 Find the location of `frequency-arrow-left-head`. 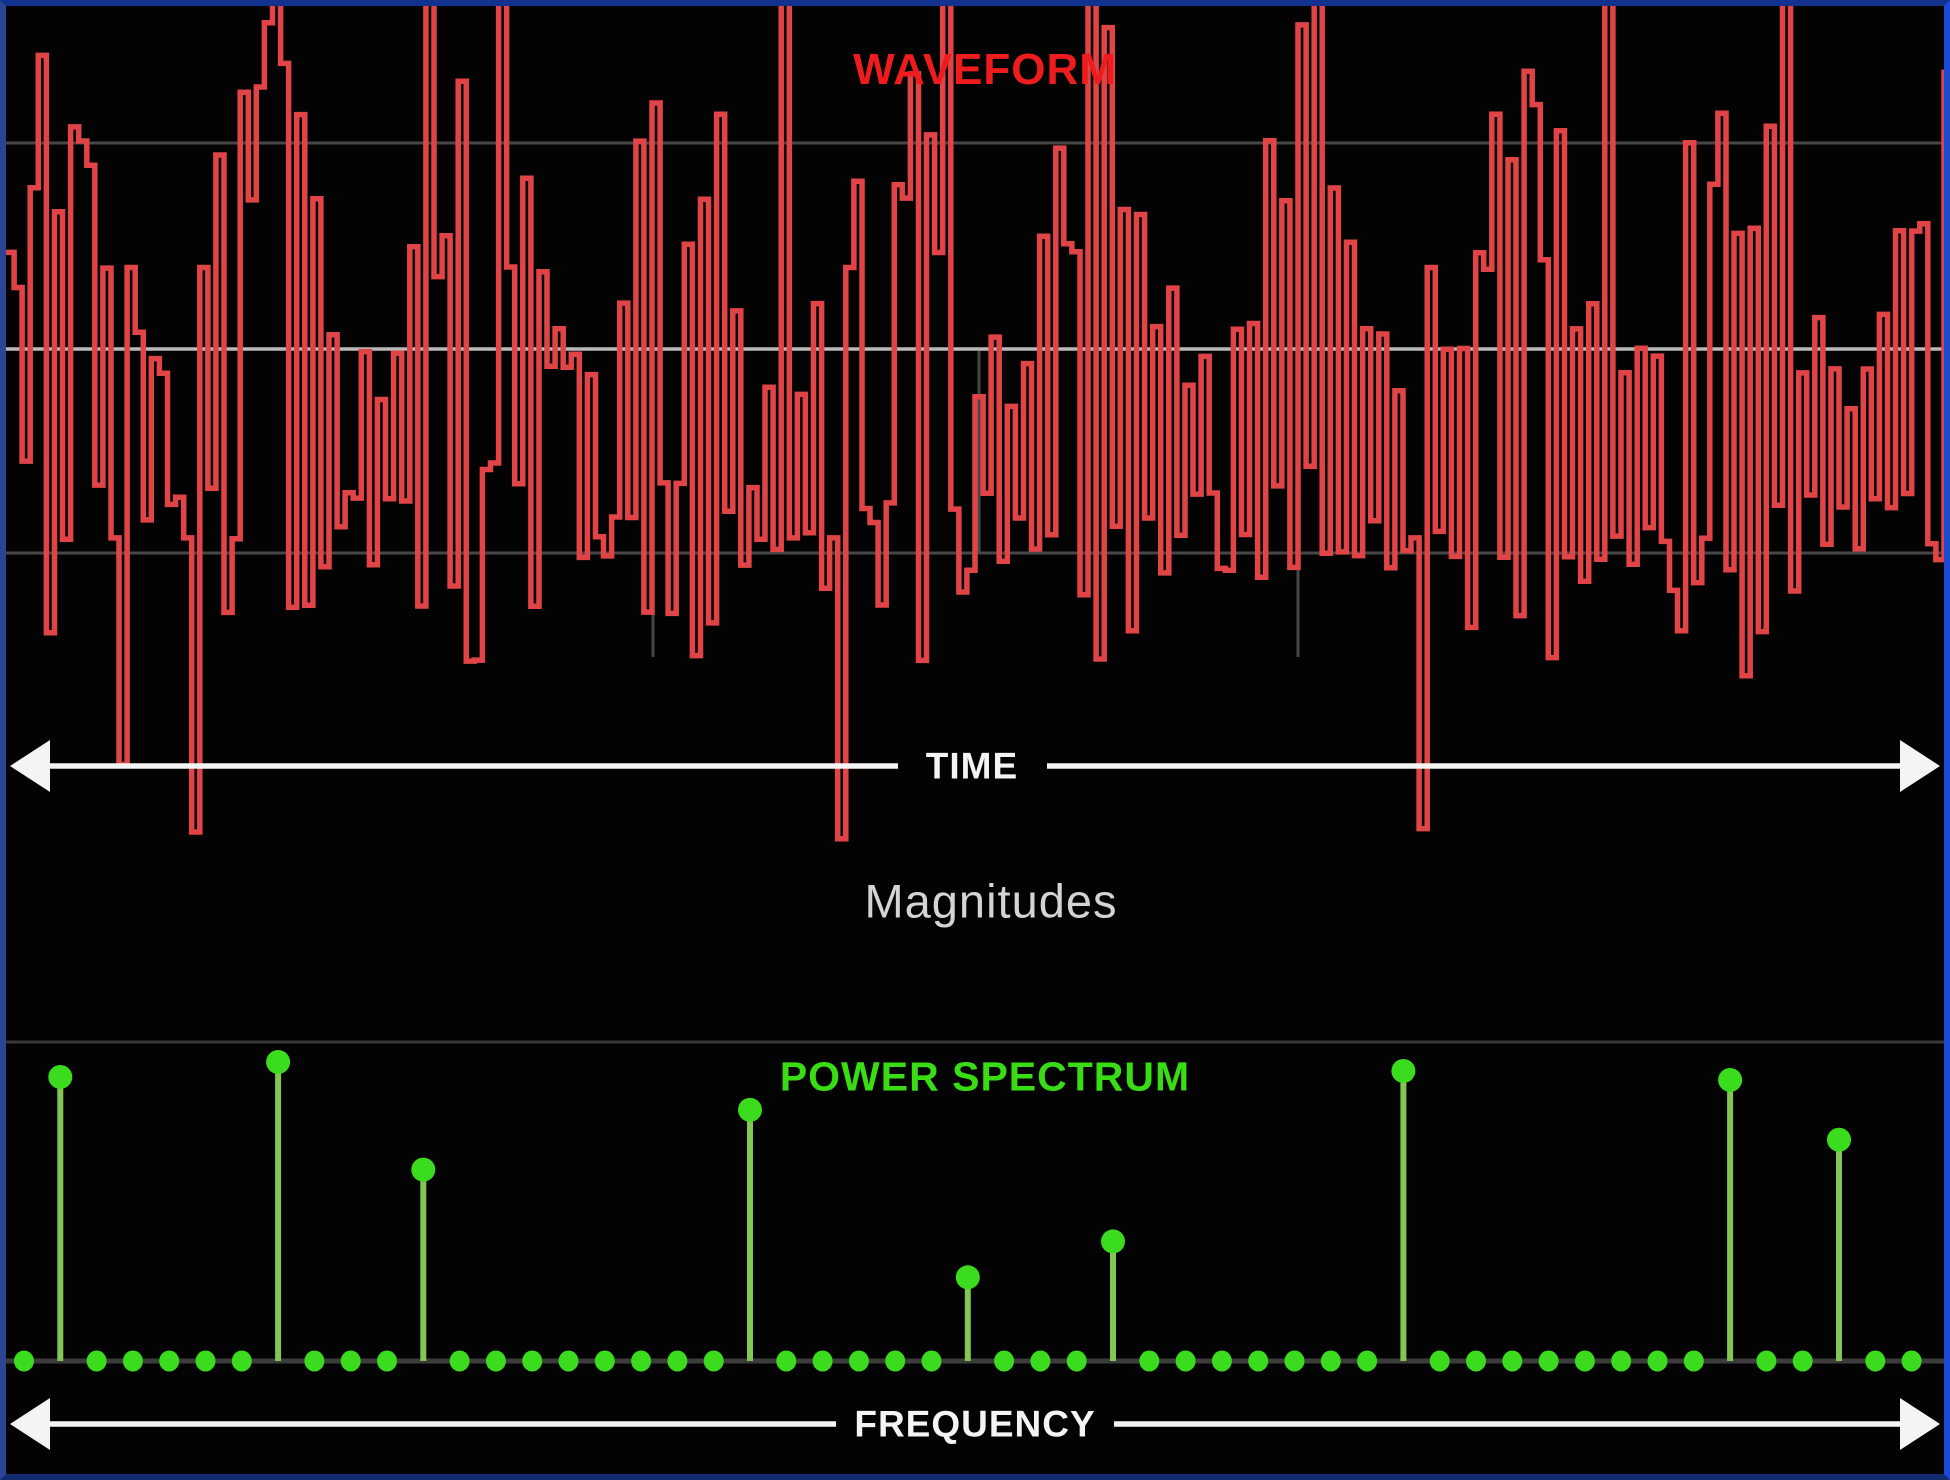

frequency-arrow-left-head is located at coordinates (30, 1424).